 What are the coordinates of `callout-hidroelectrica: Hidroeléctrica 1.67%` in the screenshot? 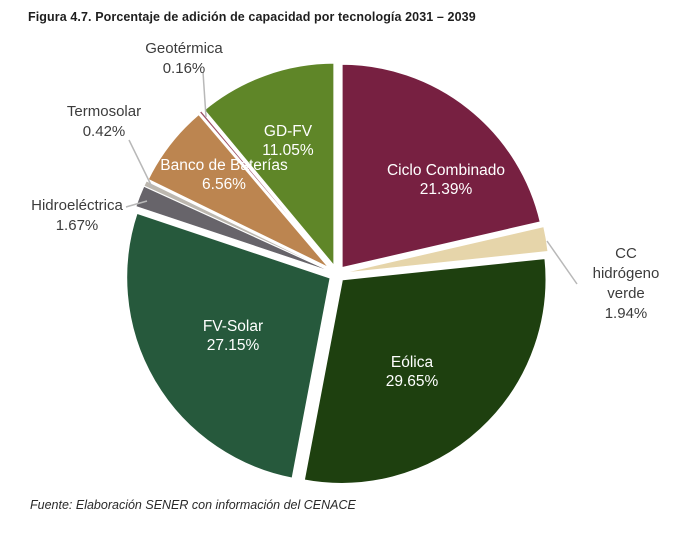 It's located at (77, 216).